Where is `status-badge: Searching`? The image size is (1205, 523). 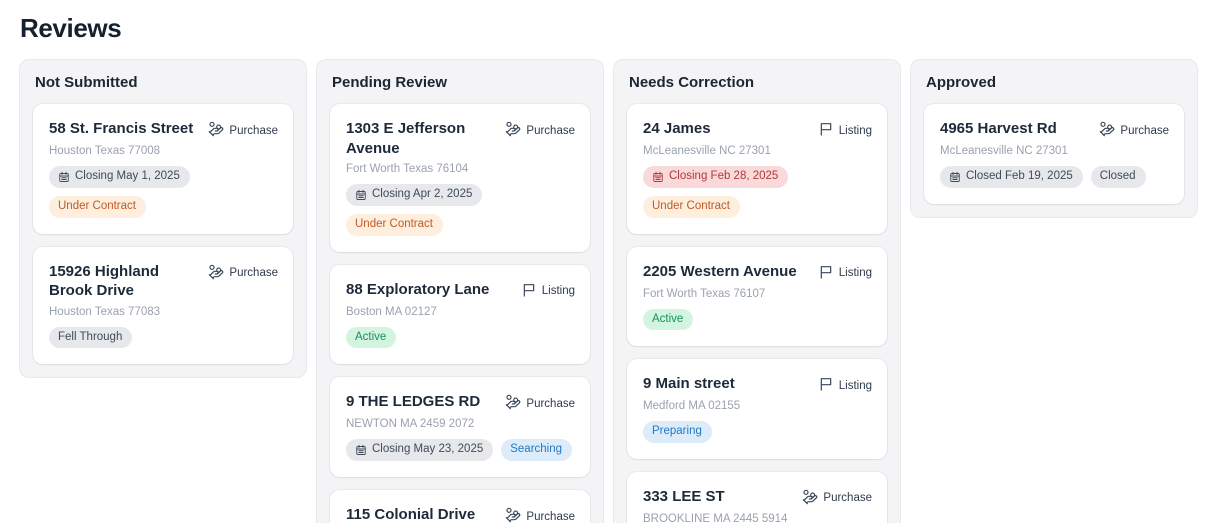
status-badge: Searching is located at coordinates (537, 450).